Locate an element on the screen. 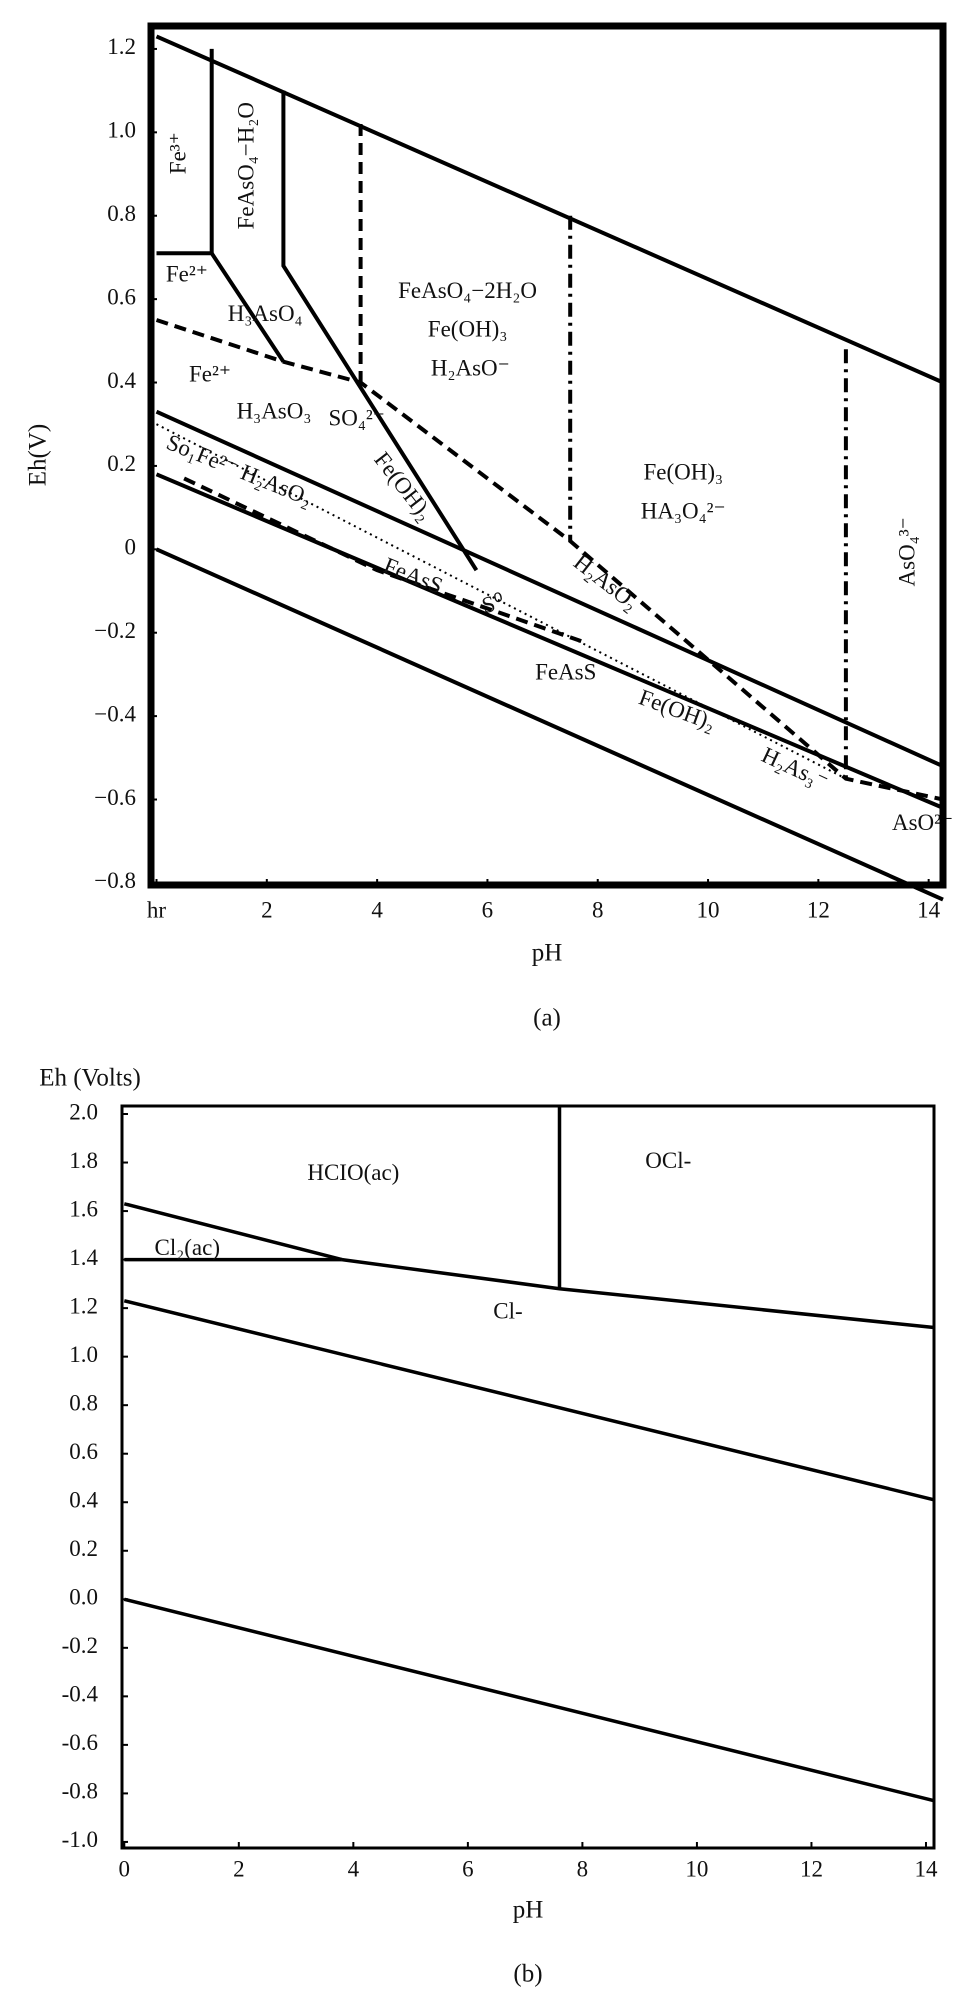 The image size is (962, 1996). region-label: H₂As₃⁻ is located at coordinates (795, 768).